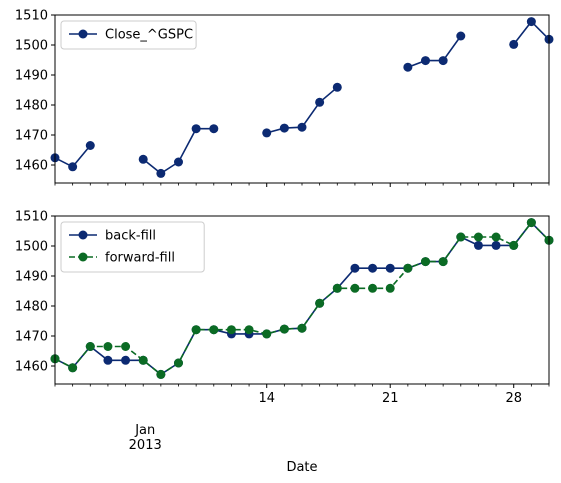  Describe the element at coordinates (132, 247) in the screenshot. I see `legend: back-fill forward-fill` at that location.